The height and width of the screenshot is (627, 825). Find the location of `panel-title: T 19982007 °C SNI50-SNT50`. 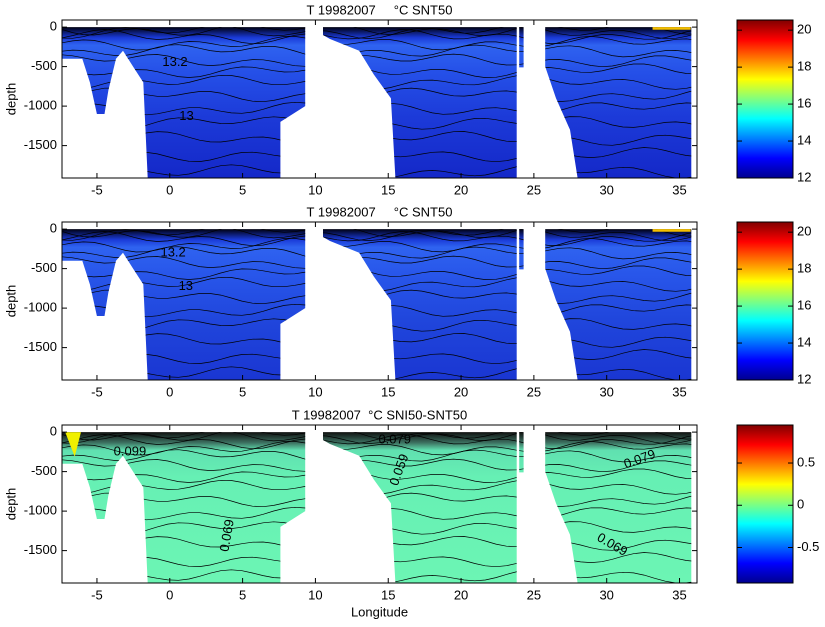

panel-title: T 19982007 °C SNI50-SNT50 is located at coordinates (380, 414).